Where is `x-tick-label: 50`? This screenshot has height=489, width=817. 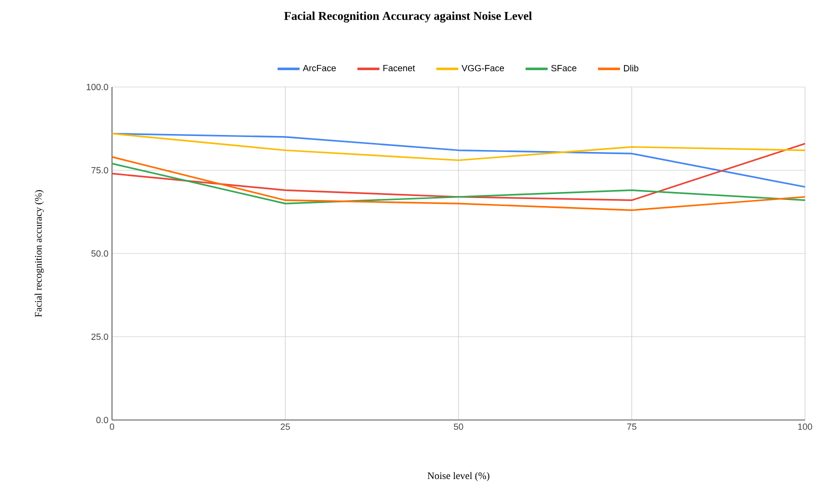
x-tick-label: 50 is located at coordinates (459, 427).